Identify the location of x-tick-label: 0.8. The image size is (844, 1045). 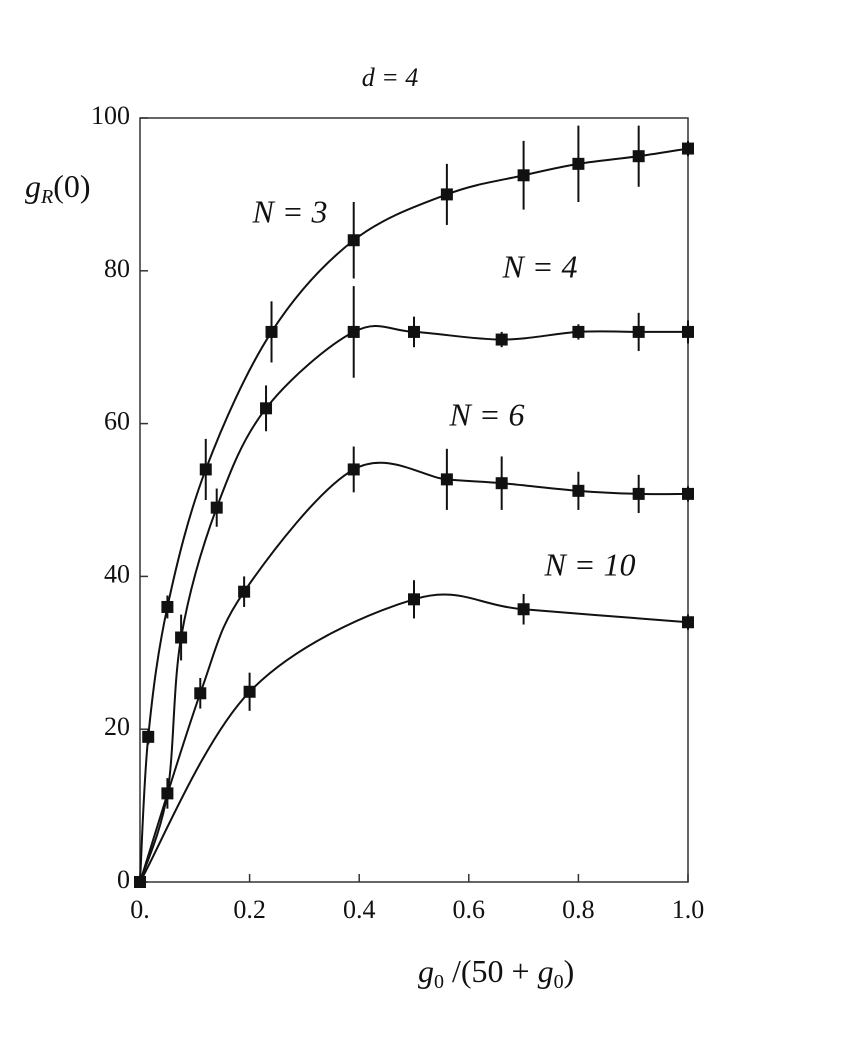
(578, 909).